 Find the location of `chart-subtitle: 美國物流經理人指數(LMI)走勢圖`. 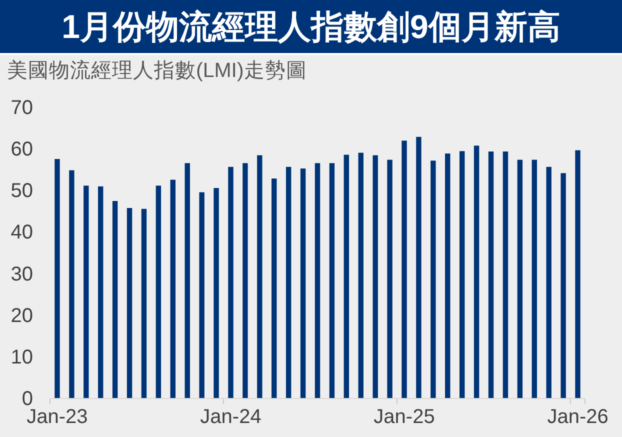

chart-subtitle: 美國物流經理人指數(LMI)走勢圖 is located at coordinates (157, 71).